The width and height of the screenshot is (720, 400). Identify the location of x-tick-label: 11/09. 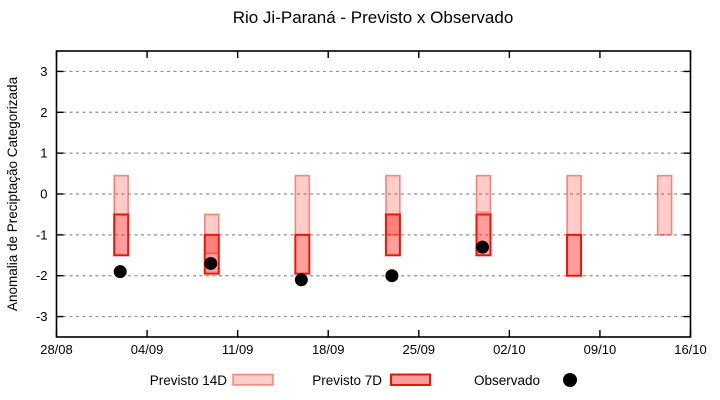
(238, 349).